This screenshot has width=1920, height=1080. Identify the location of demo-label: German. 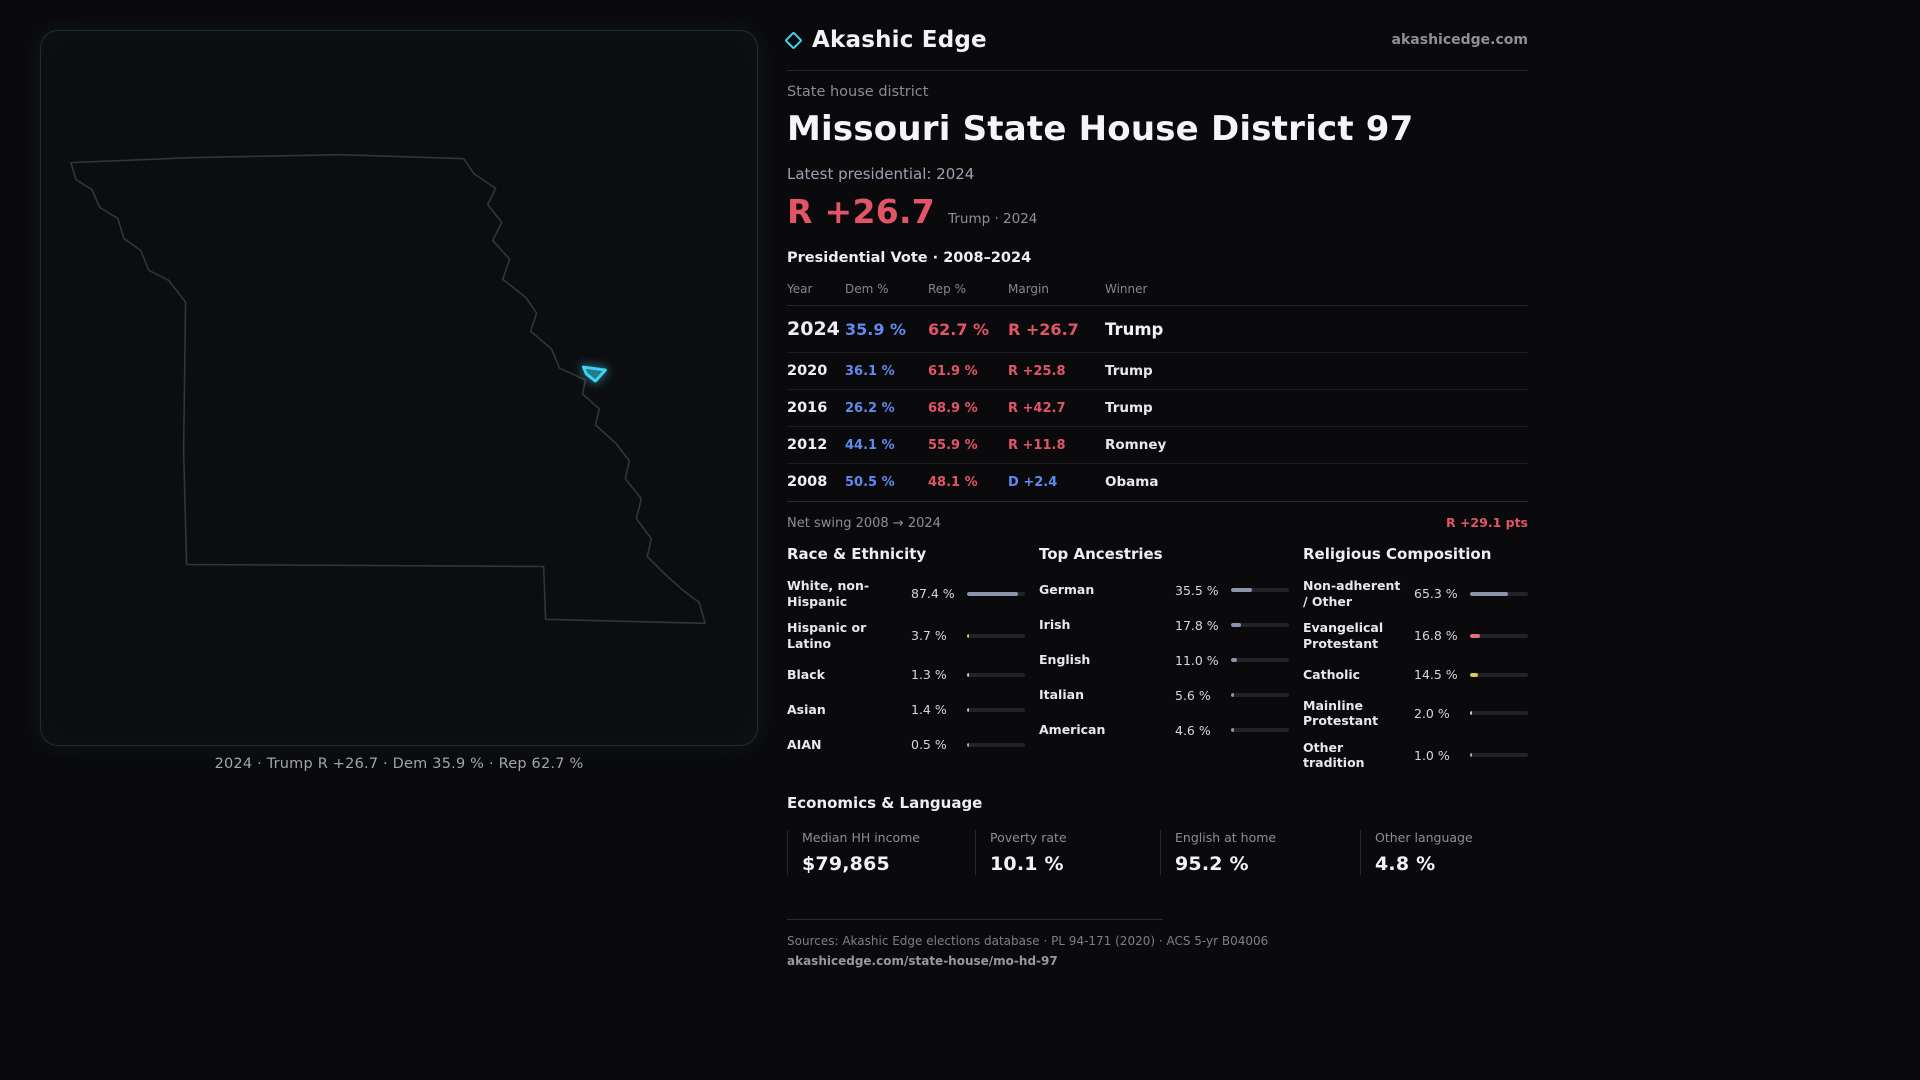
(1067, 590).